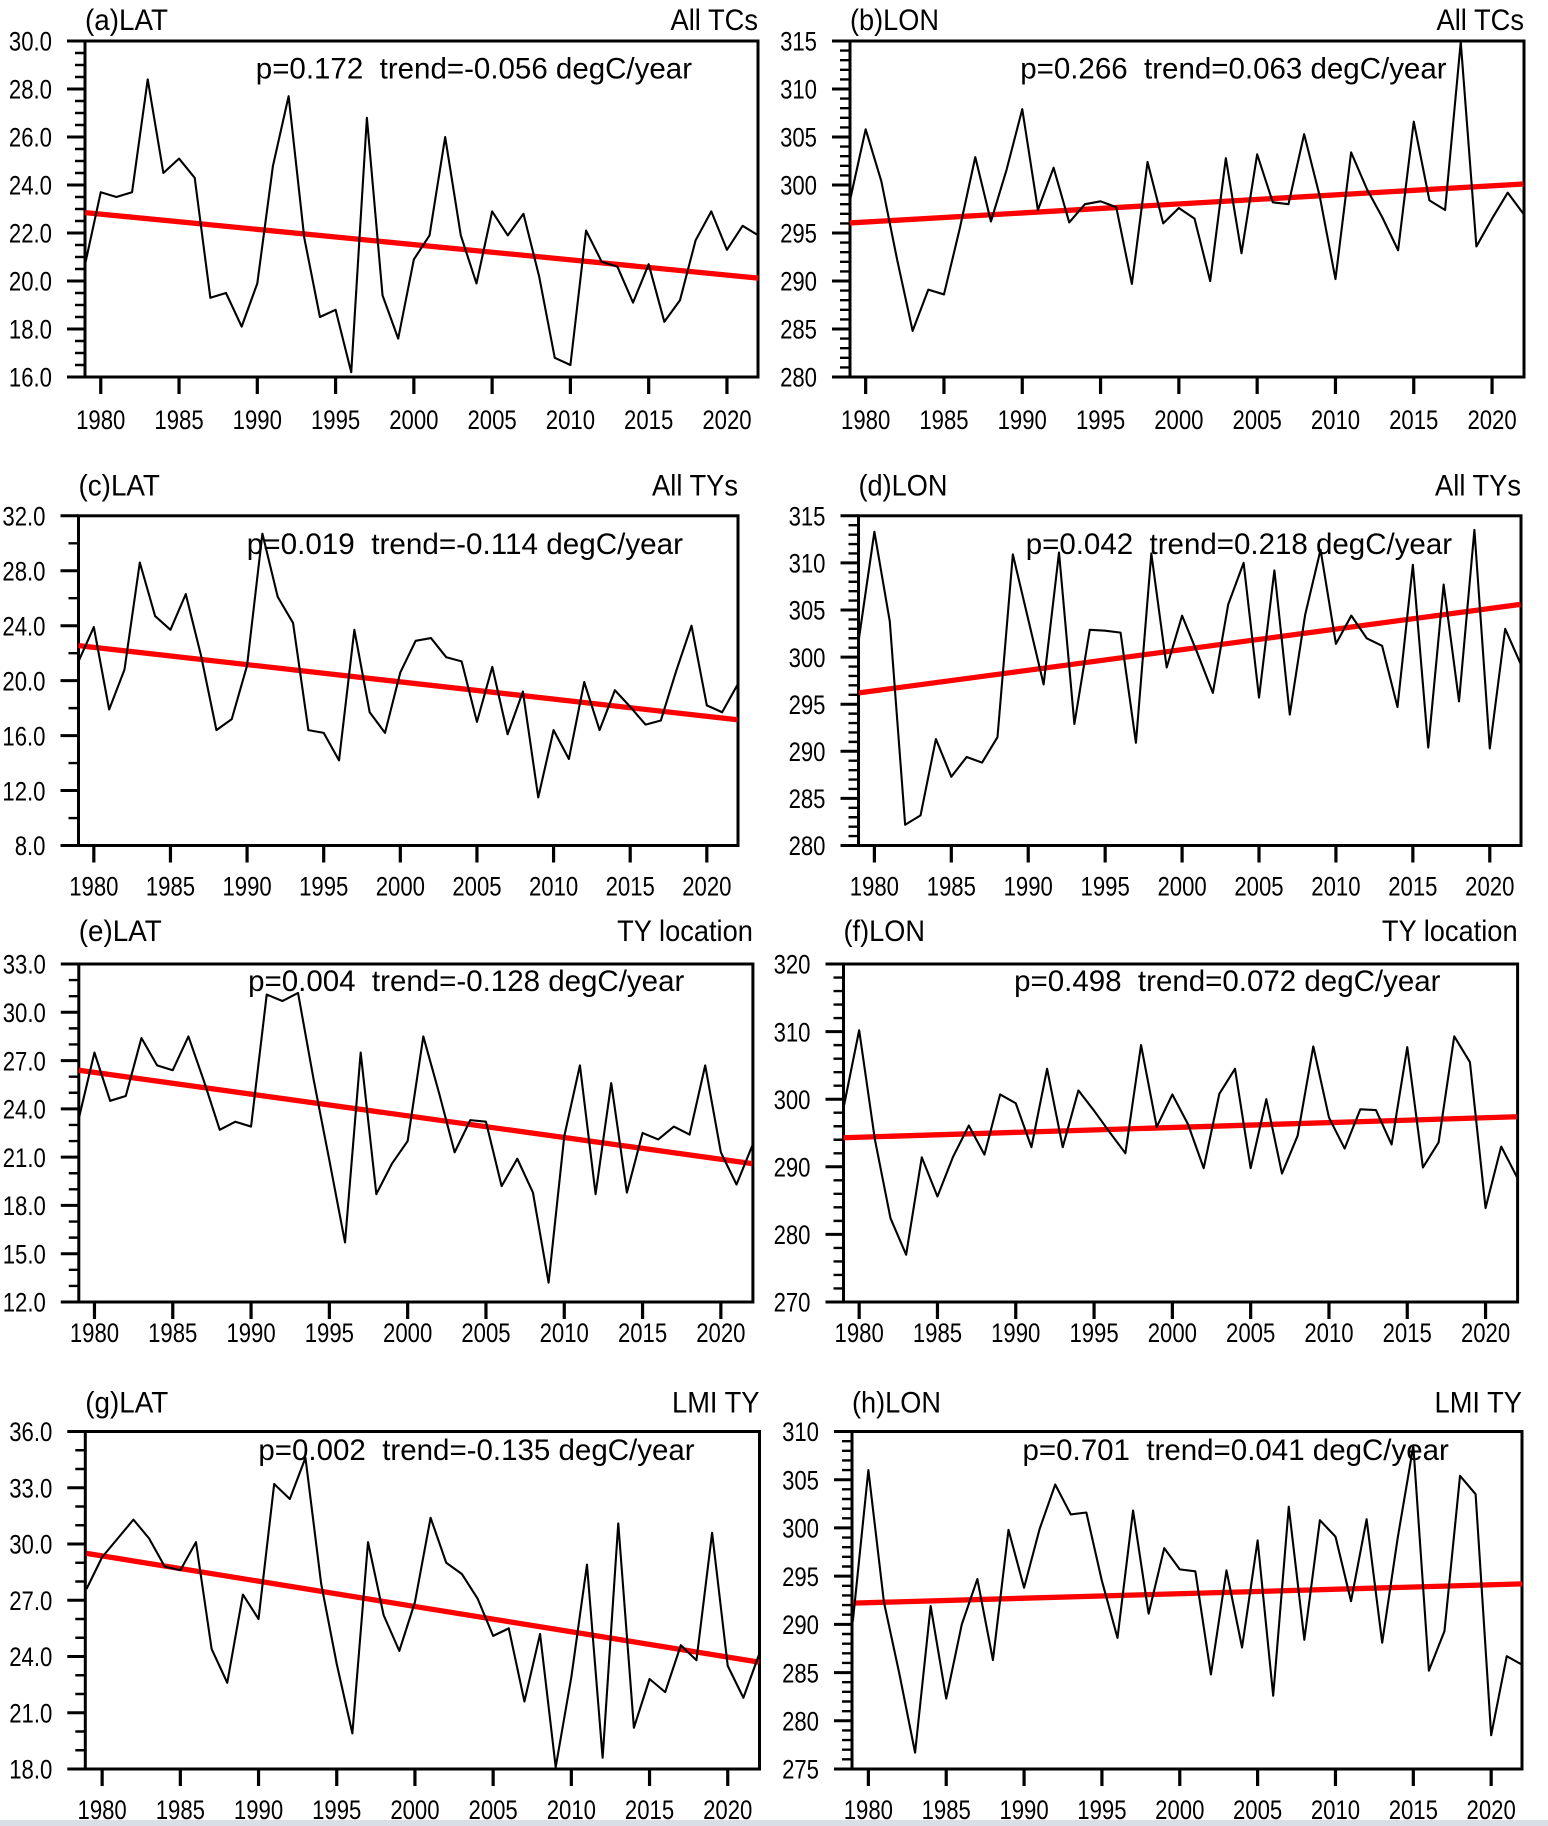 This screenshot has width=1548, height=1826. I want to click on svg-text: 16.0, so click(23, 736).